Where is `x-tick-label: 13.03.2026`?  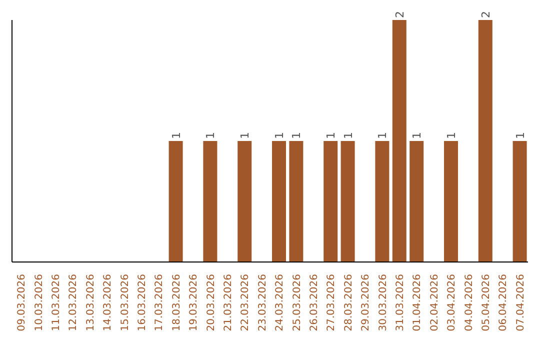 x-tick-label: 13.03.2026 is located at coordinates (90, 303).